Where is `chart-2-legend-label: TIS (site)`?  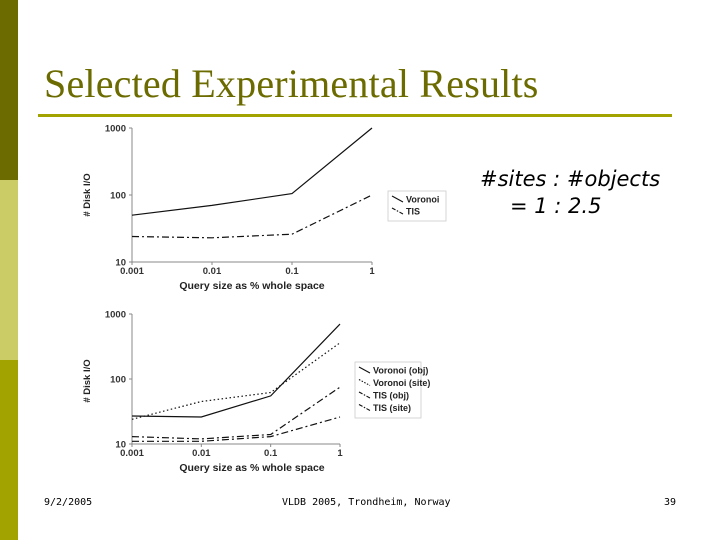 chart-2-legend-label: TIS (site) is located at coordinates (392, 408).